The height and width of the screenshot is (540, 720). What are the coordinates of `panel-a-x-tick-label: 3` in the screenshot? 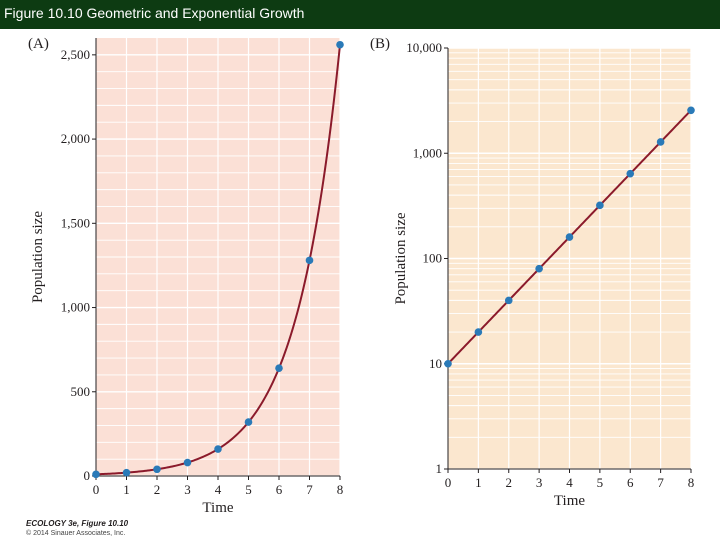 It's located at (187, 489).